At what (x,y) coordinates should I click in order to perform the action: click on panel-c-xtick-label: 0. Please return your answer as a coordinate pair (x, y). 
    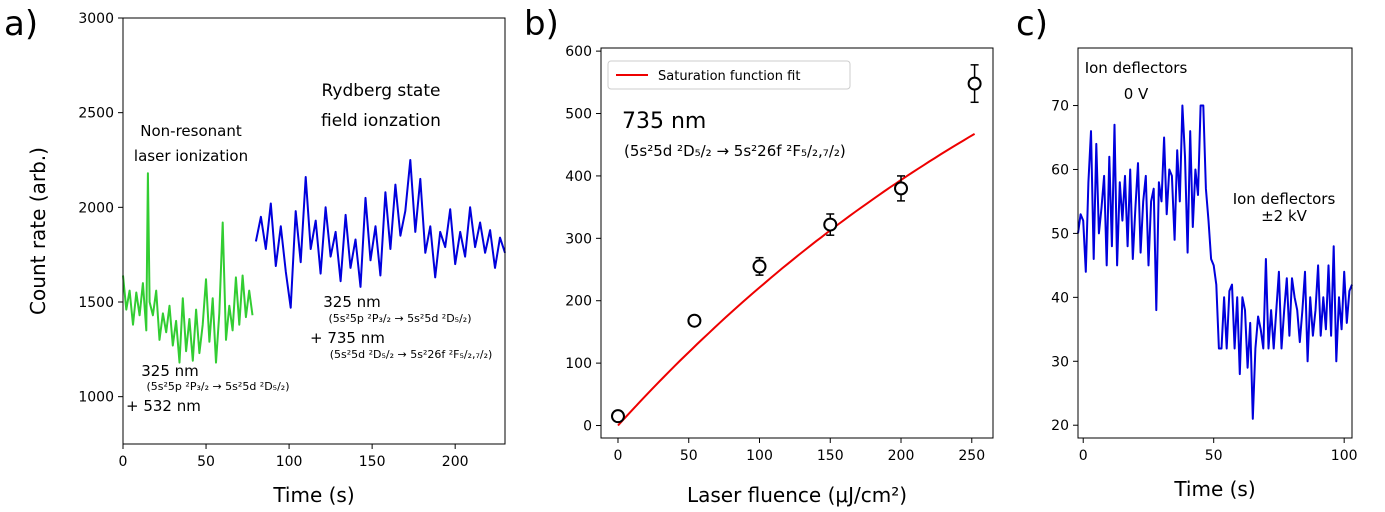
    Looking at the image, I should click on (1083, 456).